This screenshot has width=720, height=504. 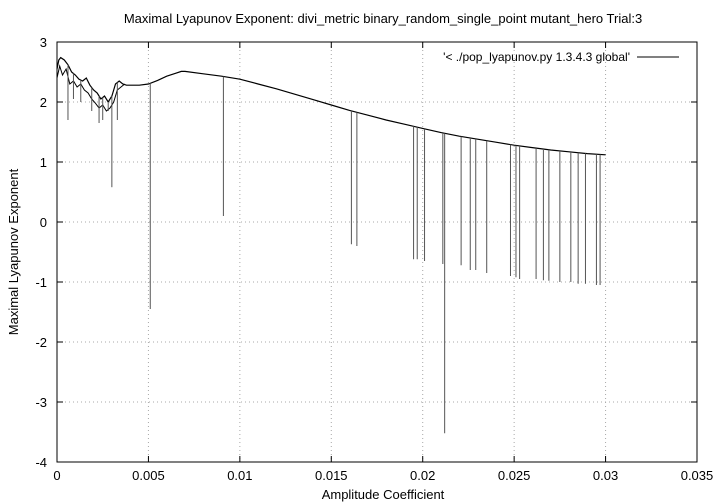 What do you see at coordinates (697, 475) in the screenshot?
I see `x-tick-label: 0.035` at bounding box center [697, 475].